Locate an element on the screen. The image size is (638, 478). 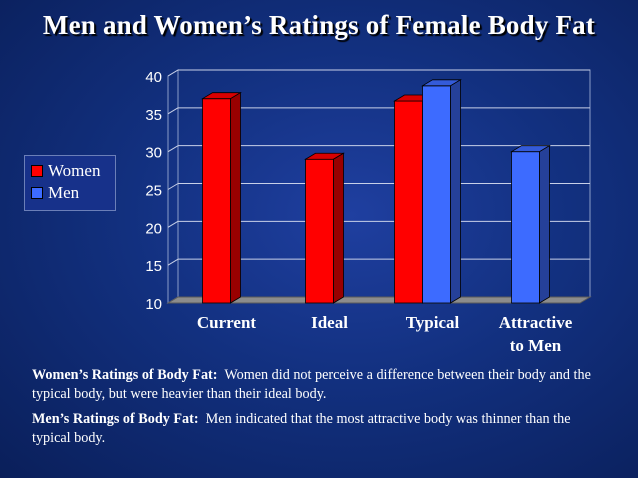
note-women-label: Women’s Ratings of Body Fat: is located at coordinates (125, 375).